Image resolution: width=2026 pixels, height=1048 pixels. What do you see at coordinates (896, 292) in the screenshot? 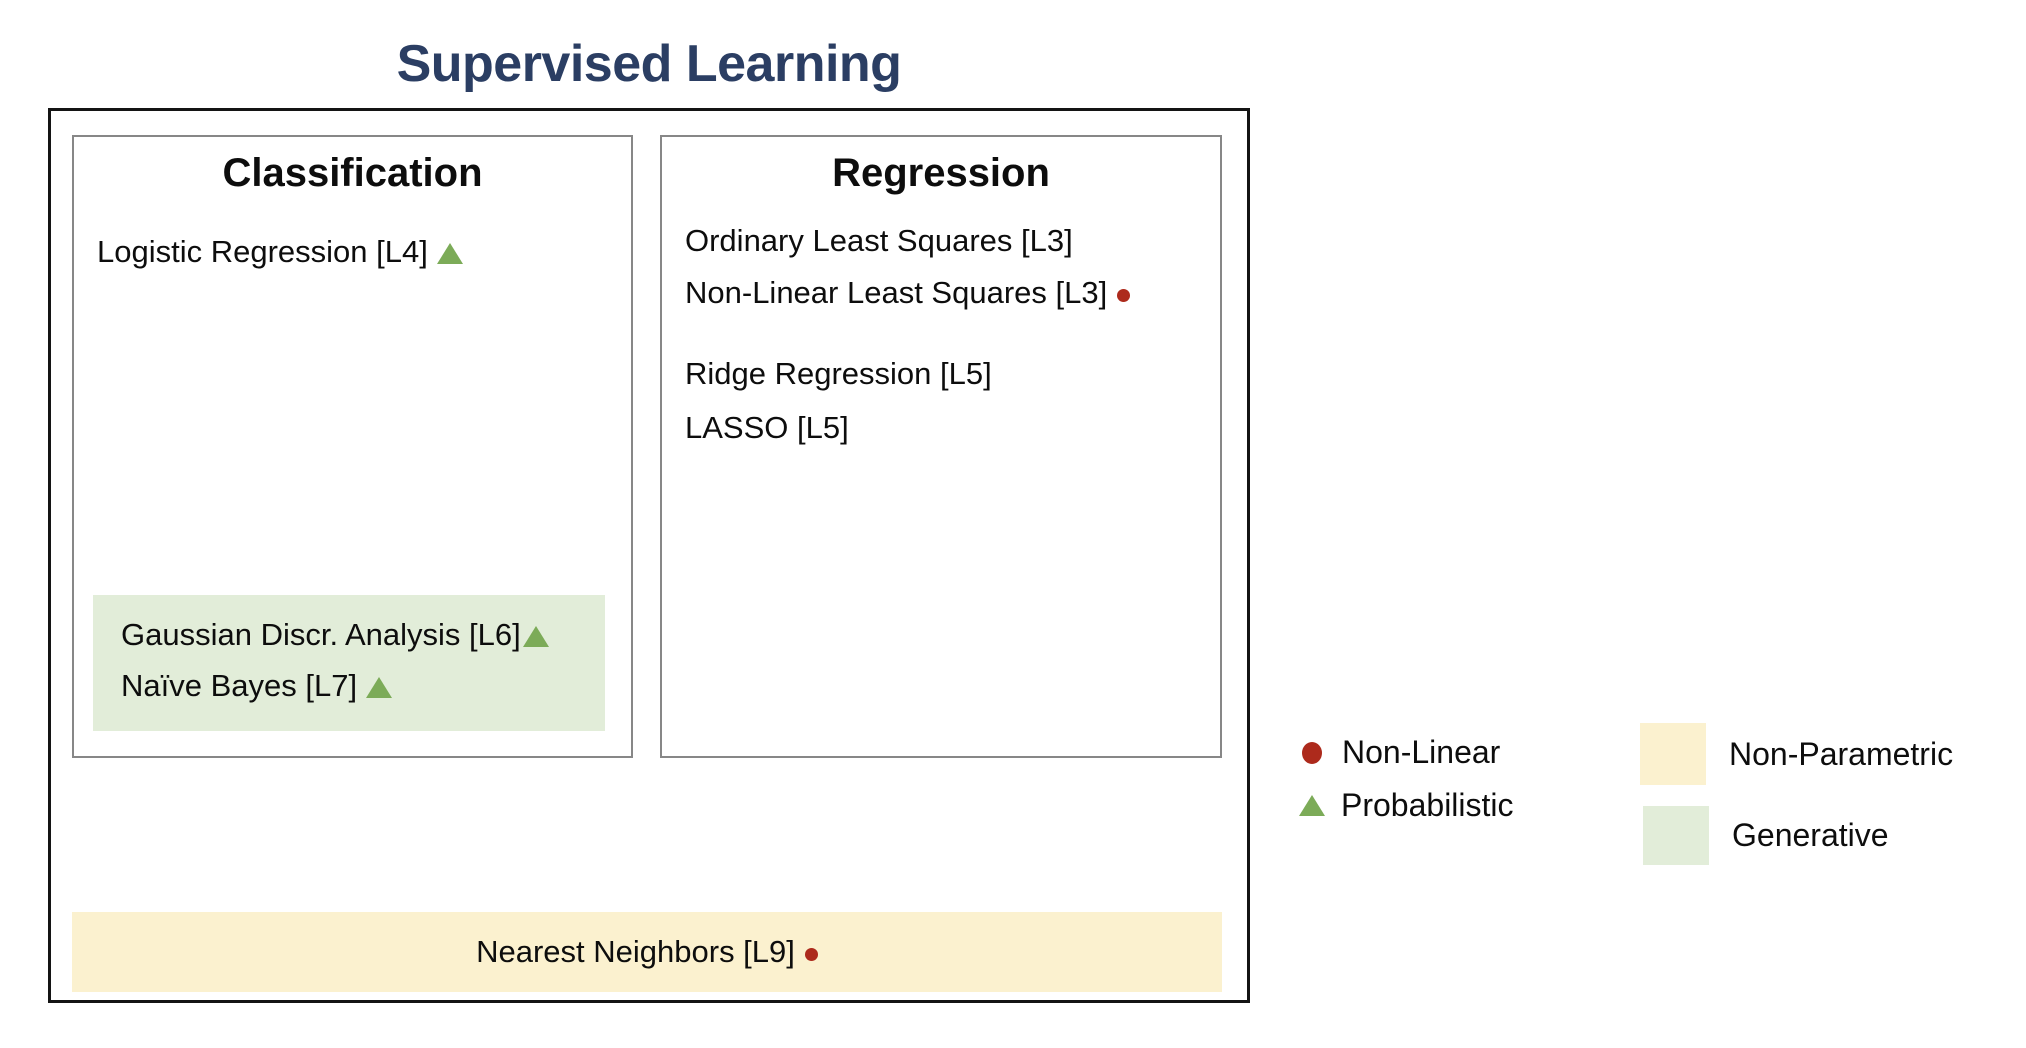
I see `item-label: Non-Linear Least Squares [L3]` at bounding box center [896, 292].